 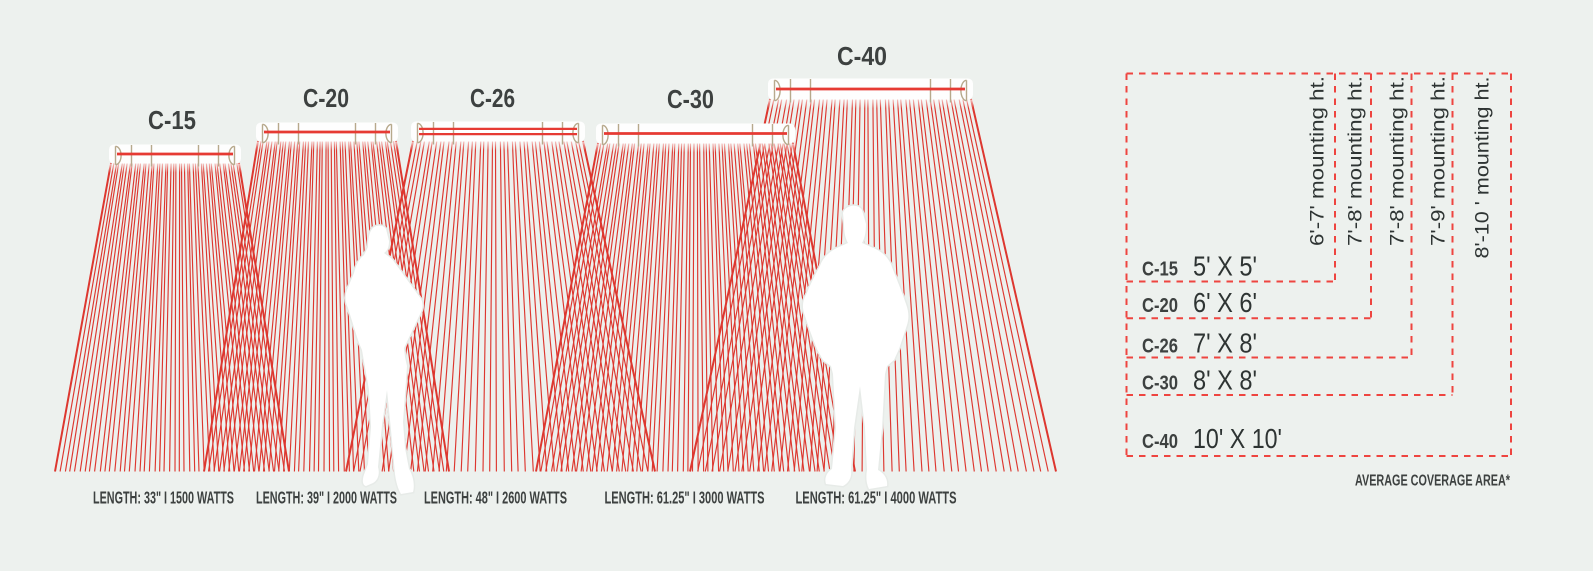 I want to click on svg-text: 6' X 6', so click(x=1225, y=302).